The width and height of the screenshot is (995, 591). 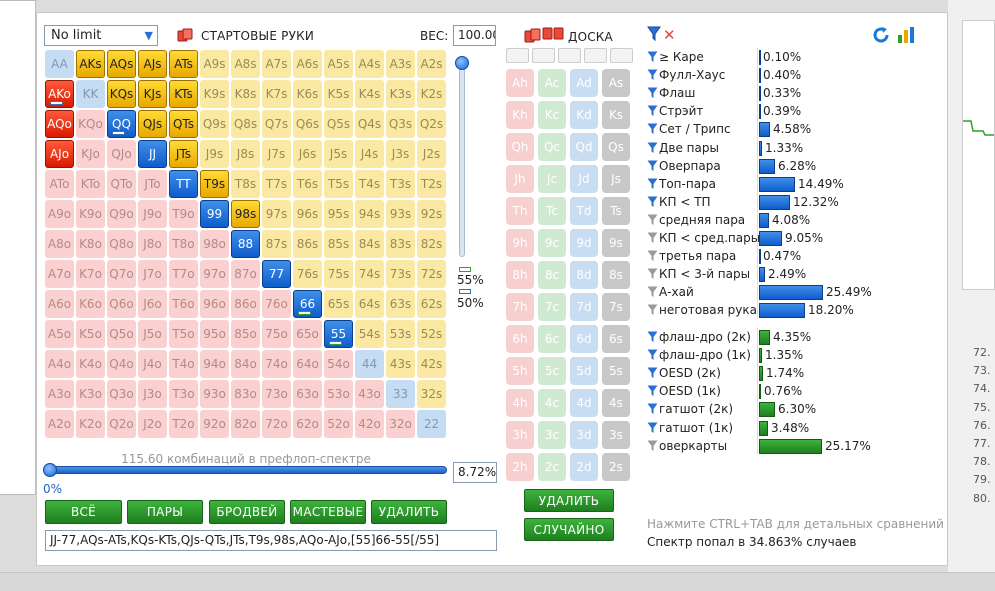 What do you see at coordinates (369, 394) in the screenshot?
I see `hand-cell: 43o` at bounding box center [369, 394].